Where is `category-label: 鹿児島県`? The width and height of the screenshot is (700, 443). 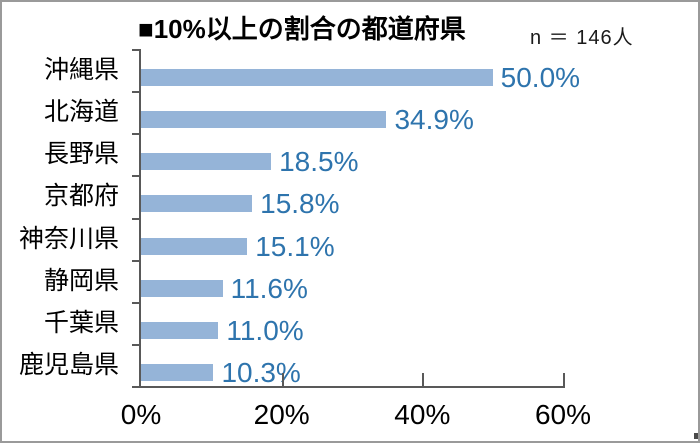
category-label: 鹿児島県 is located at coordinates (68, 364).